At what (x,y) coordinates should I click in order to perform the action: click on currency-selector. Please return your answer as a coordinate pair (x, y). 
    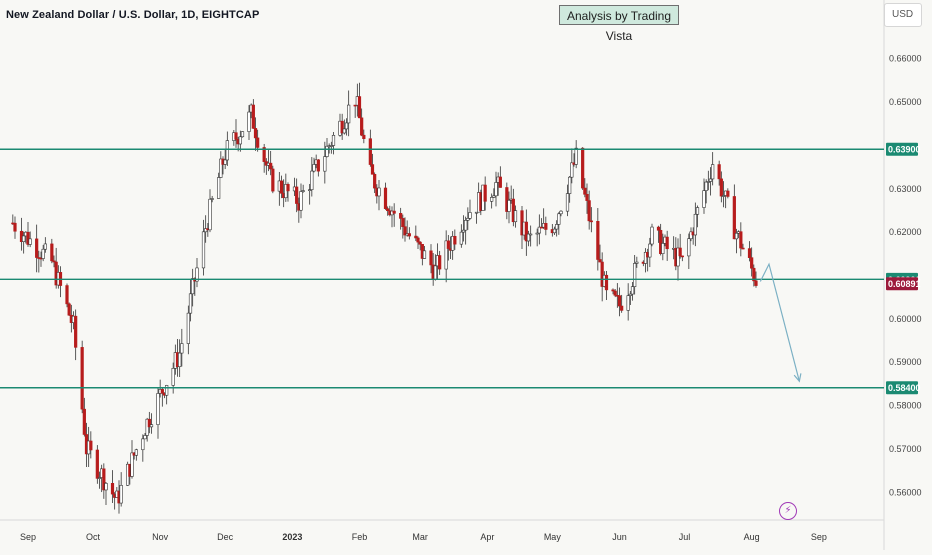
    Looking at the image, I should click on (903, 15).